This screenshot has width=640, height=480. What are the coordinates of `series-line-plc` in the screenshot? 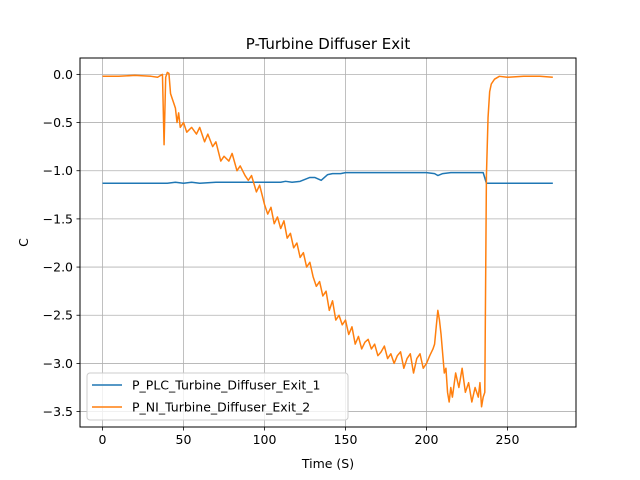 It's located at (327, 177).